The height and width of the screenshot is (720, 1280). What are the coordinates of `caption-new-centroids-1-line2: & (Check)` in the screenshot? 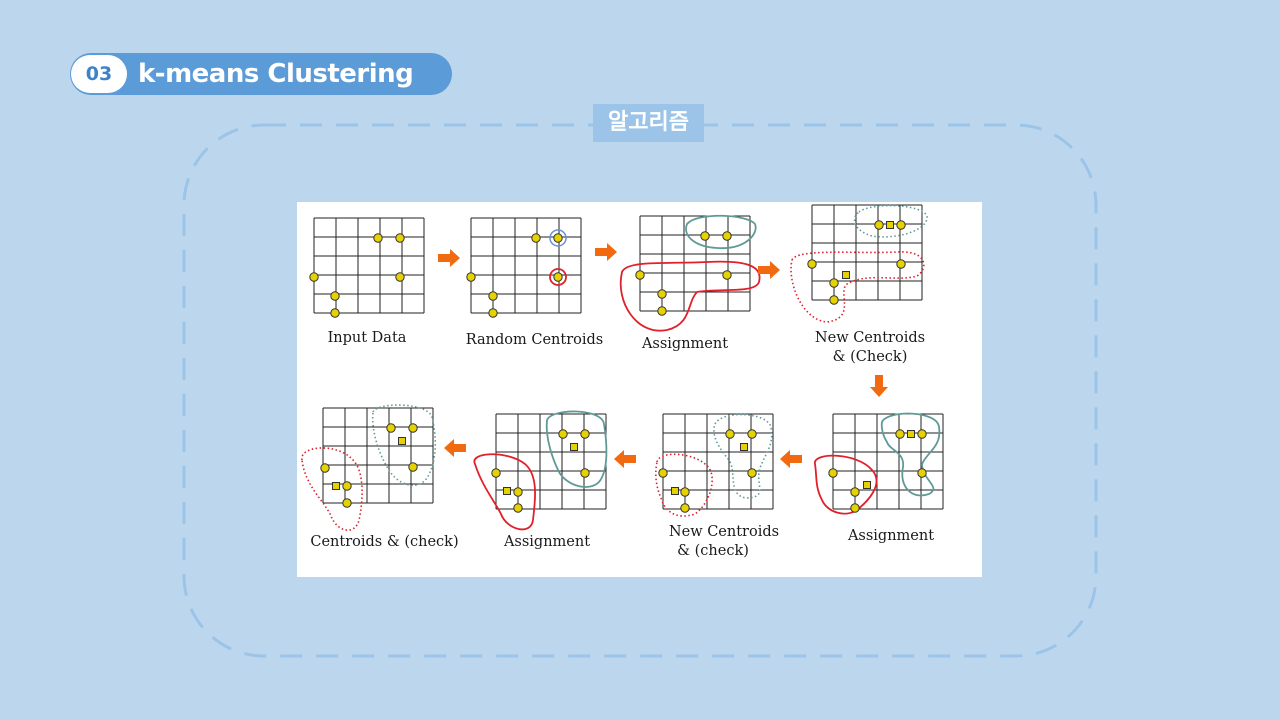 It's located at (870, 357).